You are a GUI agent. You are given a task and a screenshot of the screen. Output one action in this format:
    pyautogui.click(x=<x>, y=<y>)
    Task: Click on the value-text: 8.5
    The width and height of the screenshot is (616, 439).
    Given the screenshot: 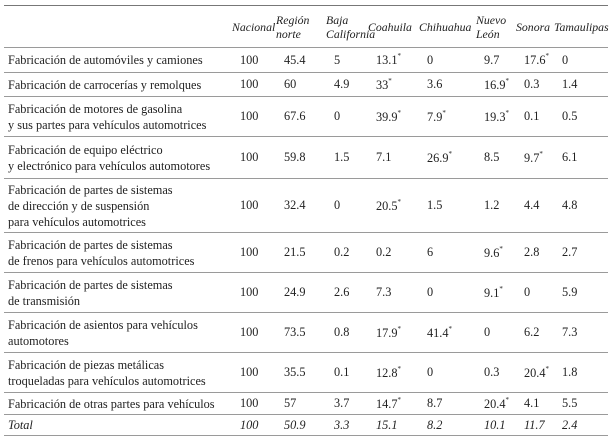 What is the action you would take?
    pyautogui.click(x=492, y=157)
    